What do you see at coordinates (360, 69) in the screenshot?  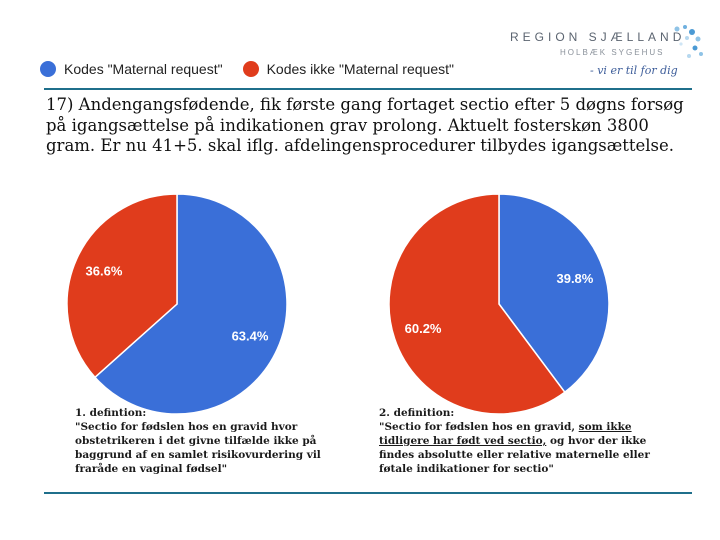 I see `legend-label: Kodes ikke "Maternal request"` at bounding box center [360, 69].